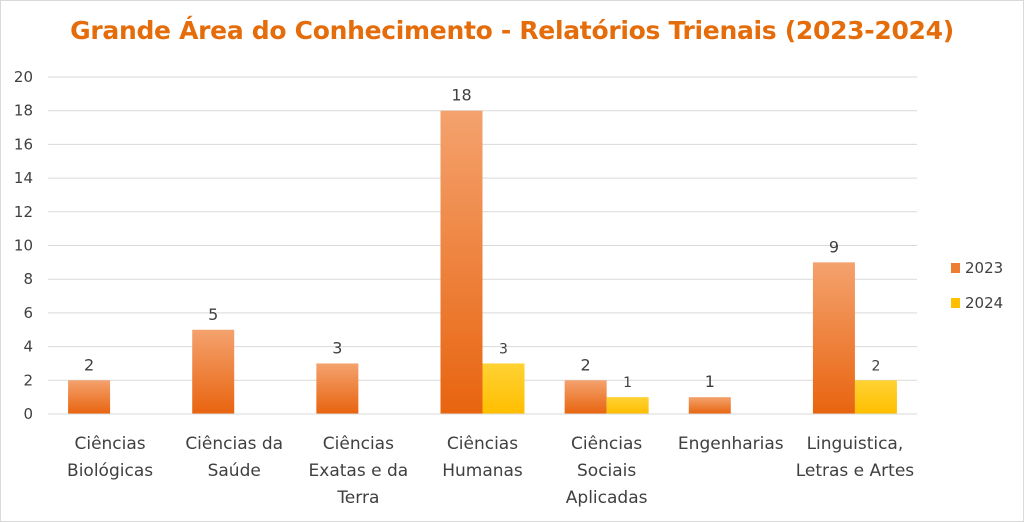 The image size is (1024, 522). Describe the element at coordinates (977, 285) in the screenshot. I see `legend: 2023 2024` at that location.